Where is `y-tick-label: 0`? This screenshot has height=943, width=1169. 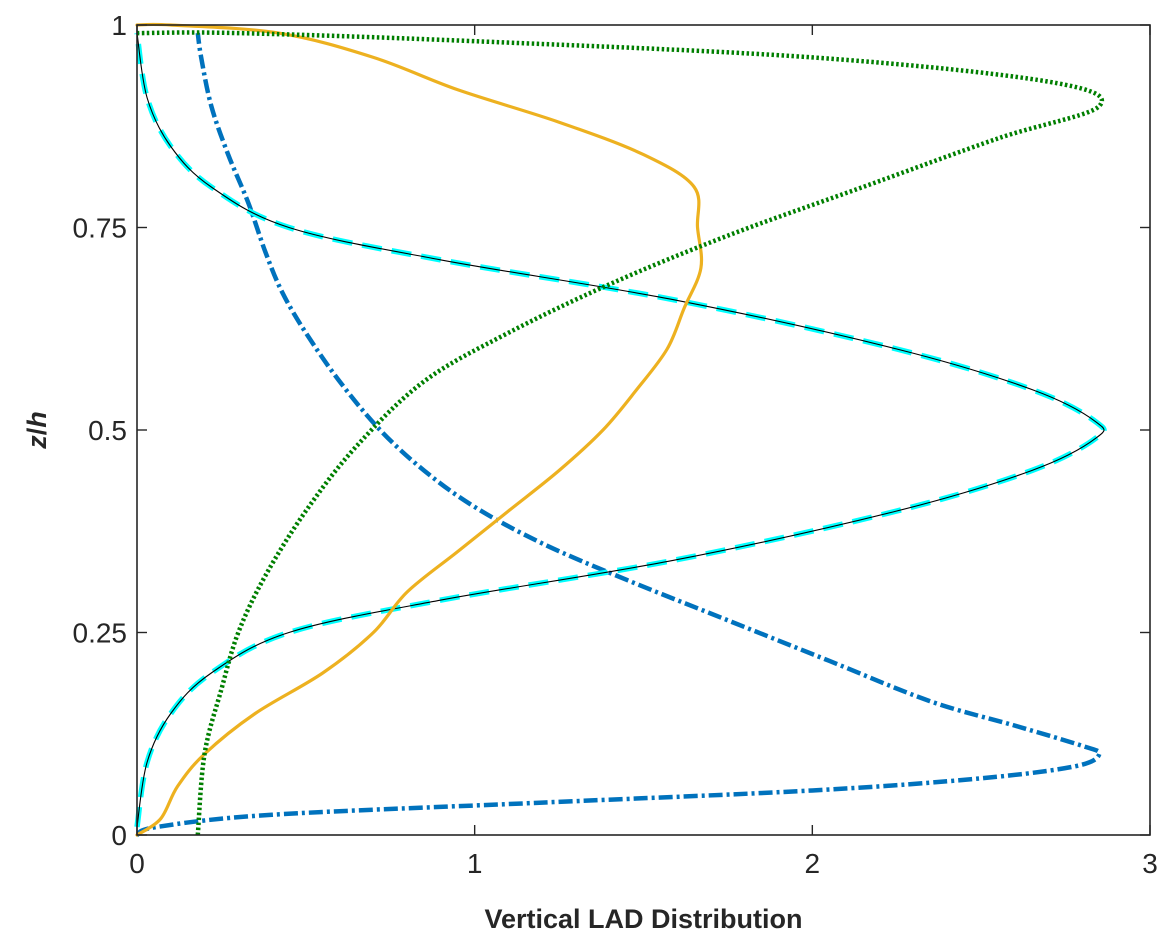
y-tick-label: 0 is located at coordinates (119, 835).